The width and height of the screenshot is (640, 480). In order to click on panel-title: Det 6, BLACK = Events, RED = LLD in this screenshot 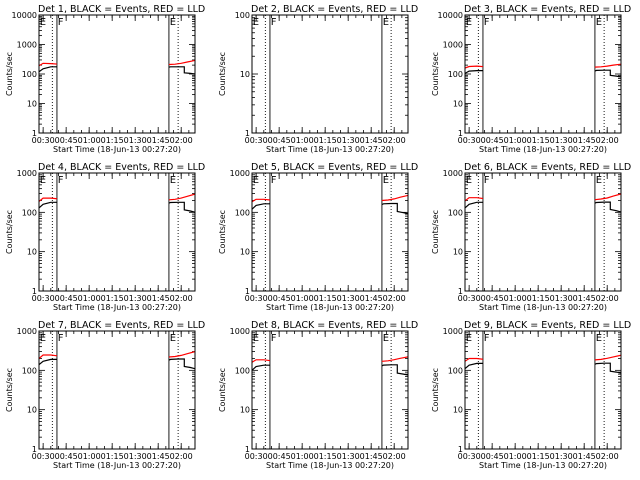, I will do `click(547, 167)`.